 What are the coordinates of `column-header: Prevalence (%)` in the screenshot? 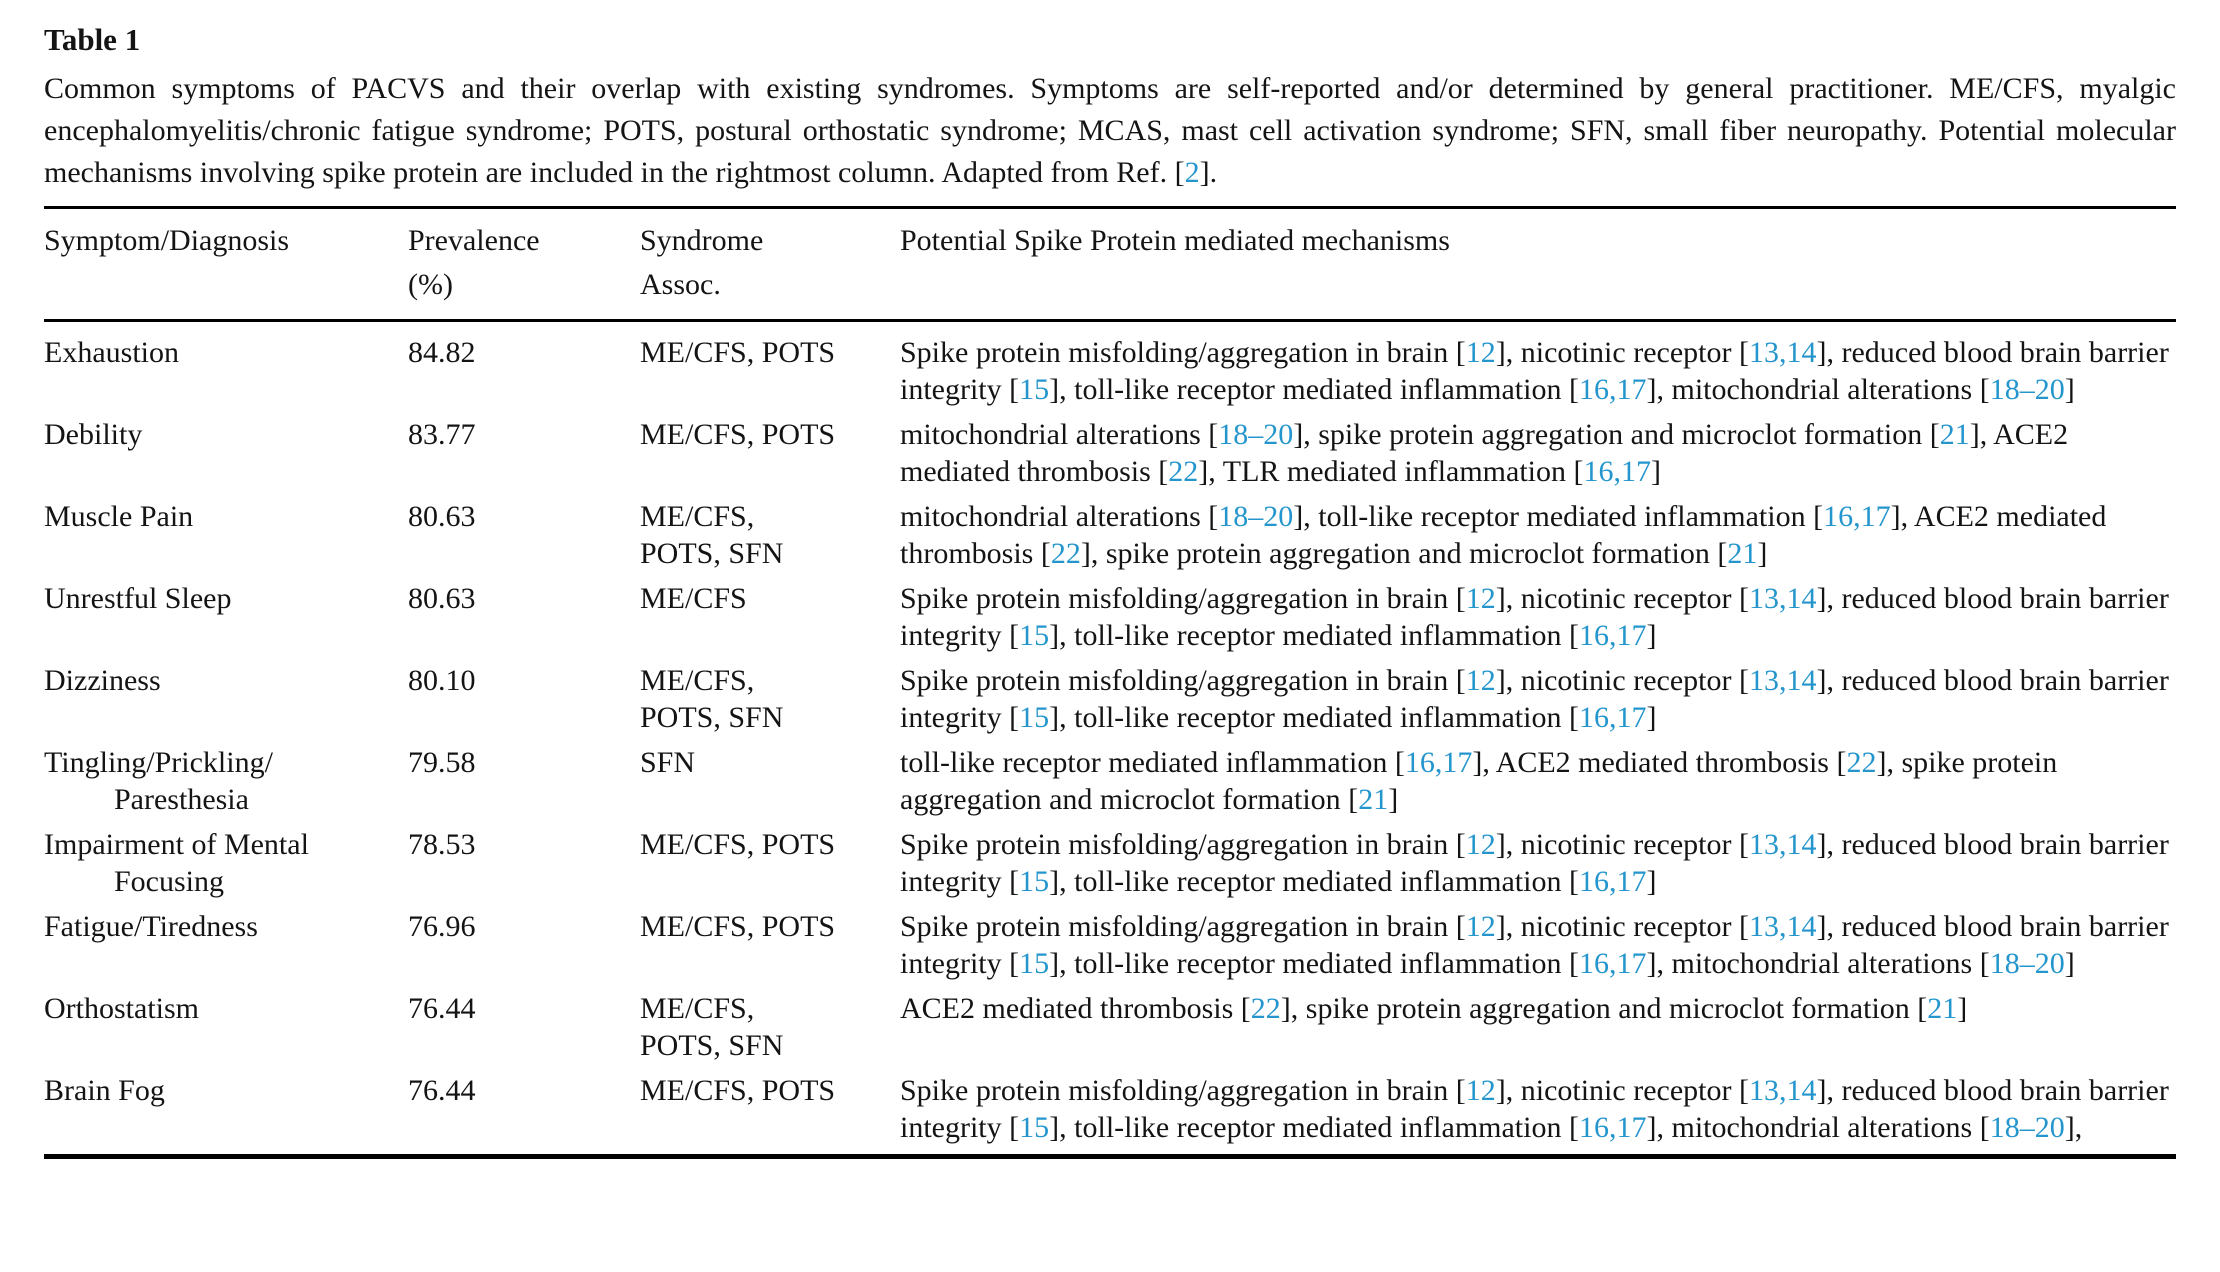 It's located at (524, 264).